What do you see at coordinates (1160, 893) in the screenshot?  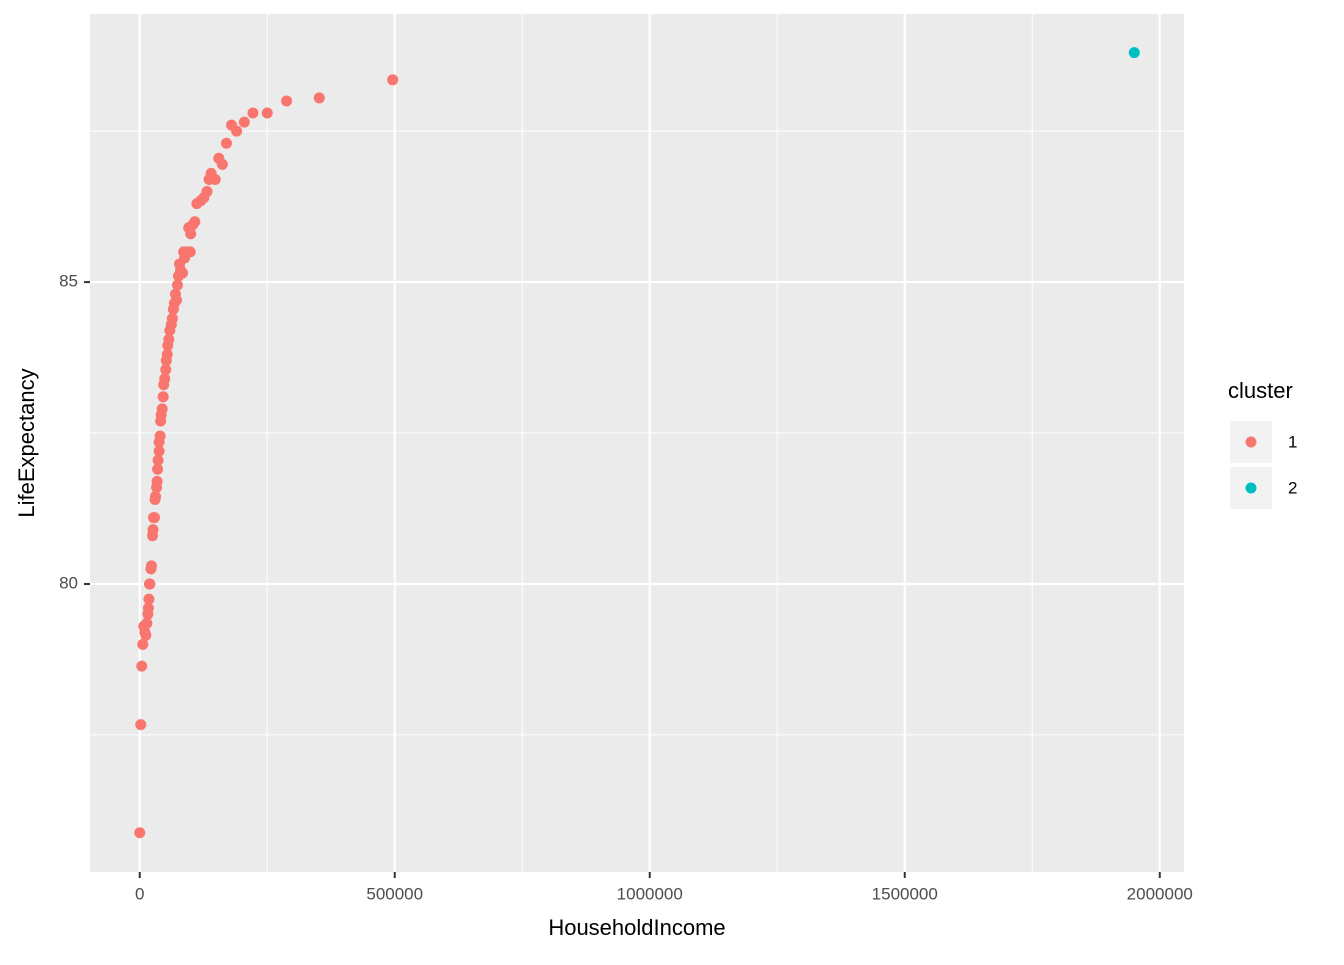 I see `x-tick-label: 2000000` at bounding box center [1160, 893].